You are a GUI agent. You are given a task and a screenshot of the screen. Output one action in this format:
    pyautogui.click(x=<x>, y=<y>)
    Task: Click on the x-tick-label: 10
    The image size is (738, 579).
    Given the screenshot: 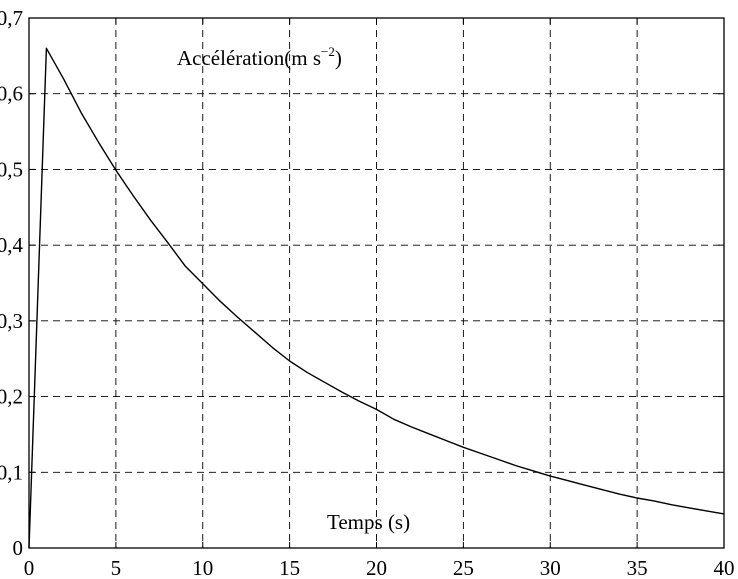 What is the action you would take?
    pyautogui.click(x=202, y=567)
    